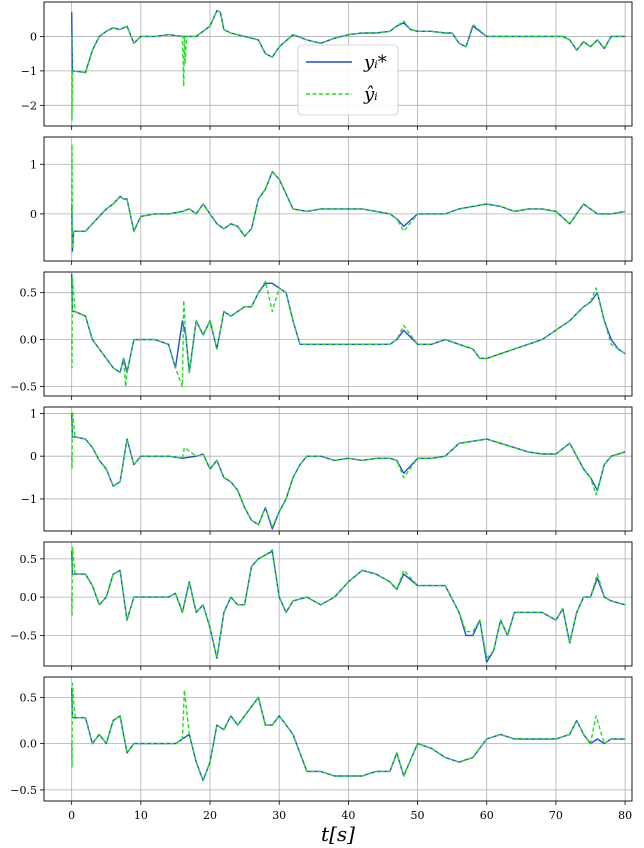  I want to click on panel-6: 0.5 0.0 −0.5, so click(321, 740).